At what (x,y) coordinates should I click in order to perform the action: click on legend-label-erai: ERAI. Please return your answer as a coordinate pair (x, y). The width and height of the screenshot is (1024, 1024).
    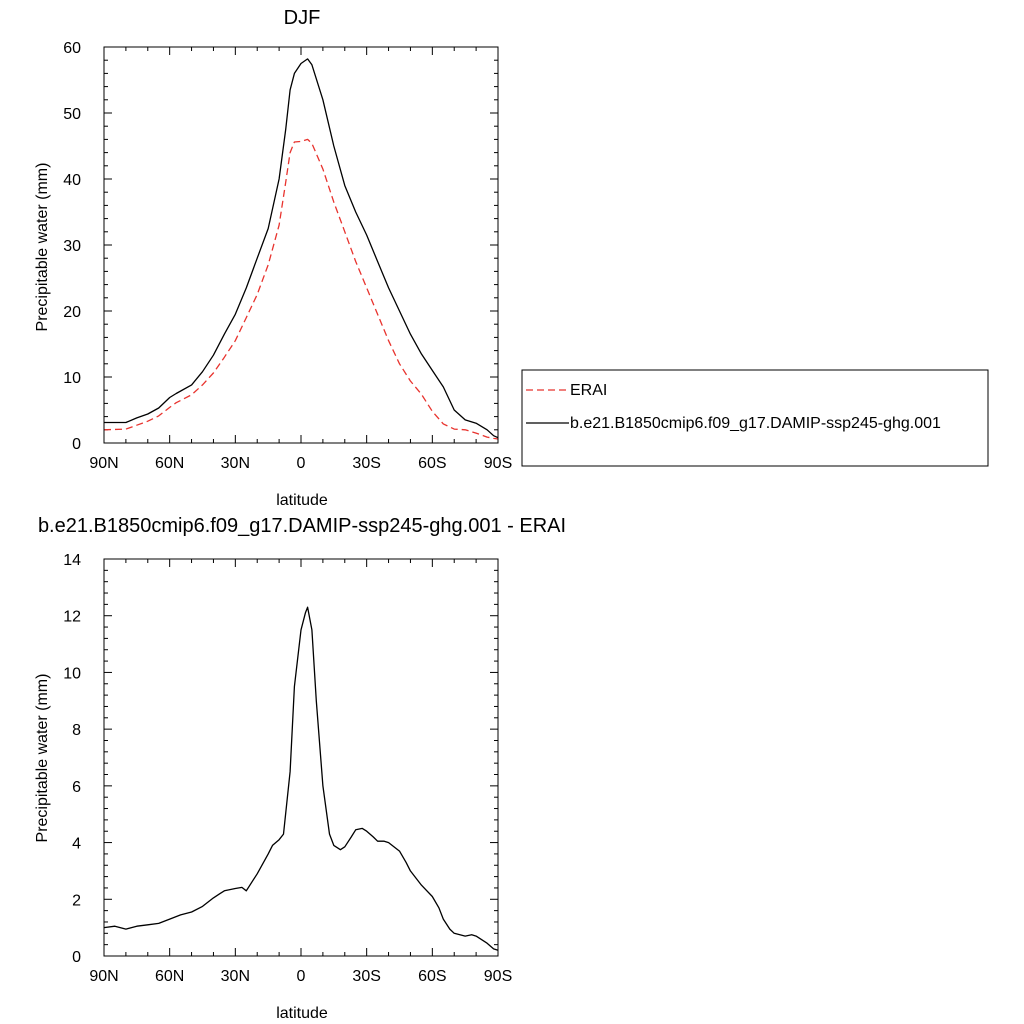
    Looking at the image, I should click on (588, 390).